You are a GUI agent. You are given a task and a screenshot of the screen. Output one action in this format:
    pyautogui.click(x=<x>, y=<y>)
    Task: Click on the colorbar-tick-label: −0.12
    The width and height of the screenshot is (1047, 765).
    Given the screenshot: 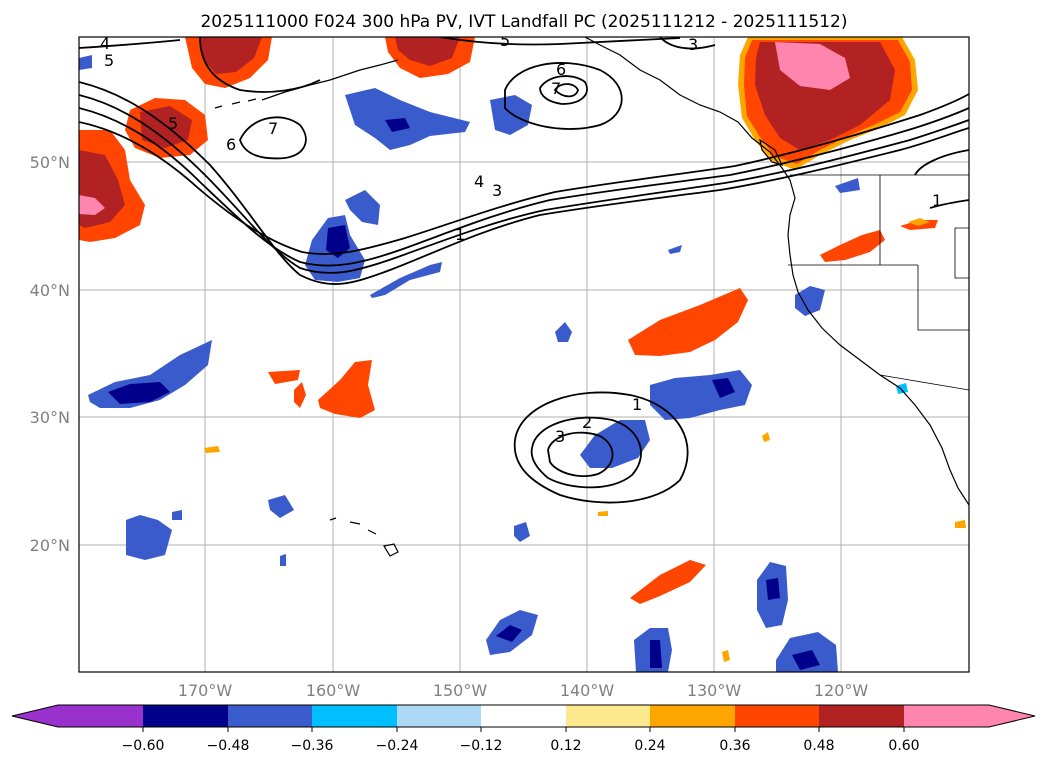 What is the action you would take?
    pyautogui.click(x=481, y=746)
    